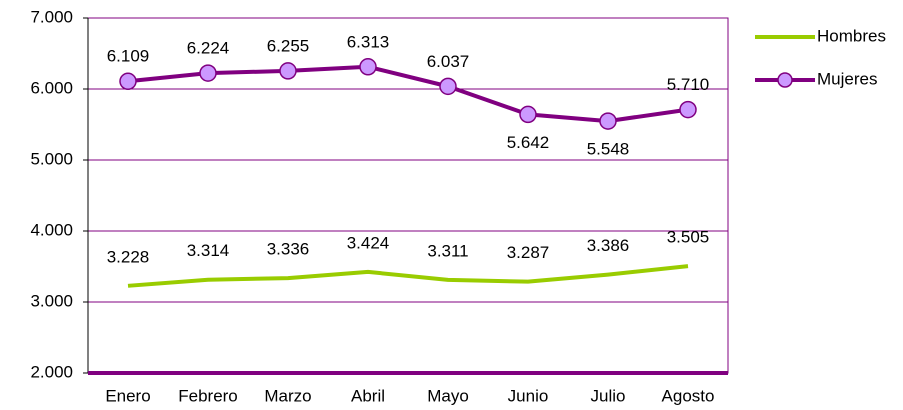 Image resolution: width=903 pixels, height=410 pixels. I want to click on data-label: 6.313, so click(368, 41).